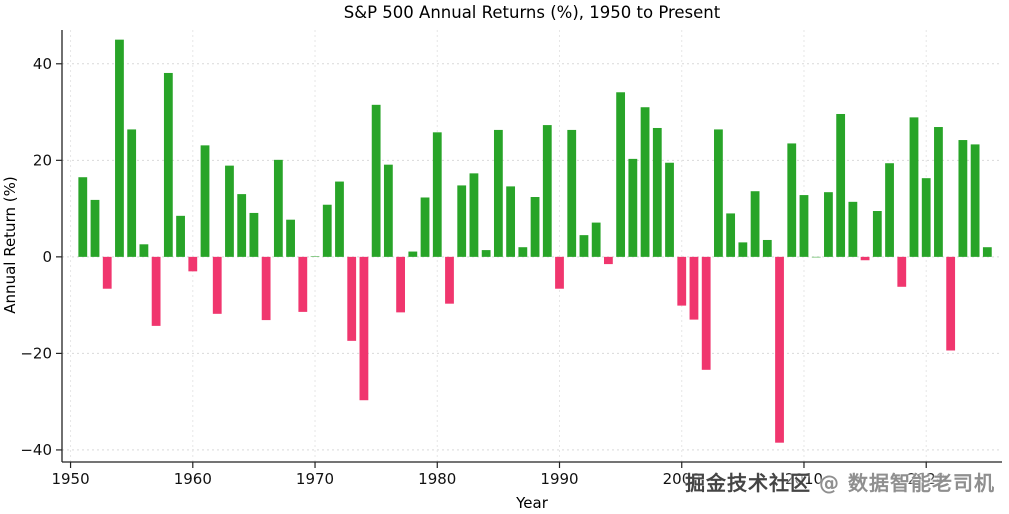 The image size is (1009, 514). What do you see at coordinates (535, 227) in the screenshot?
I see `bar-1988` at bounding box center [535, 227].